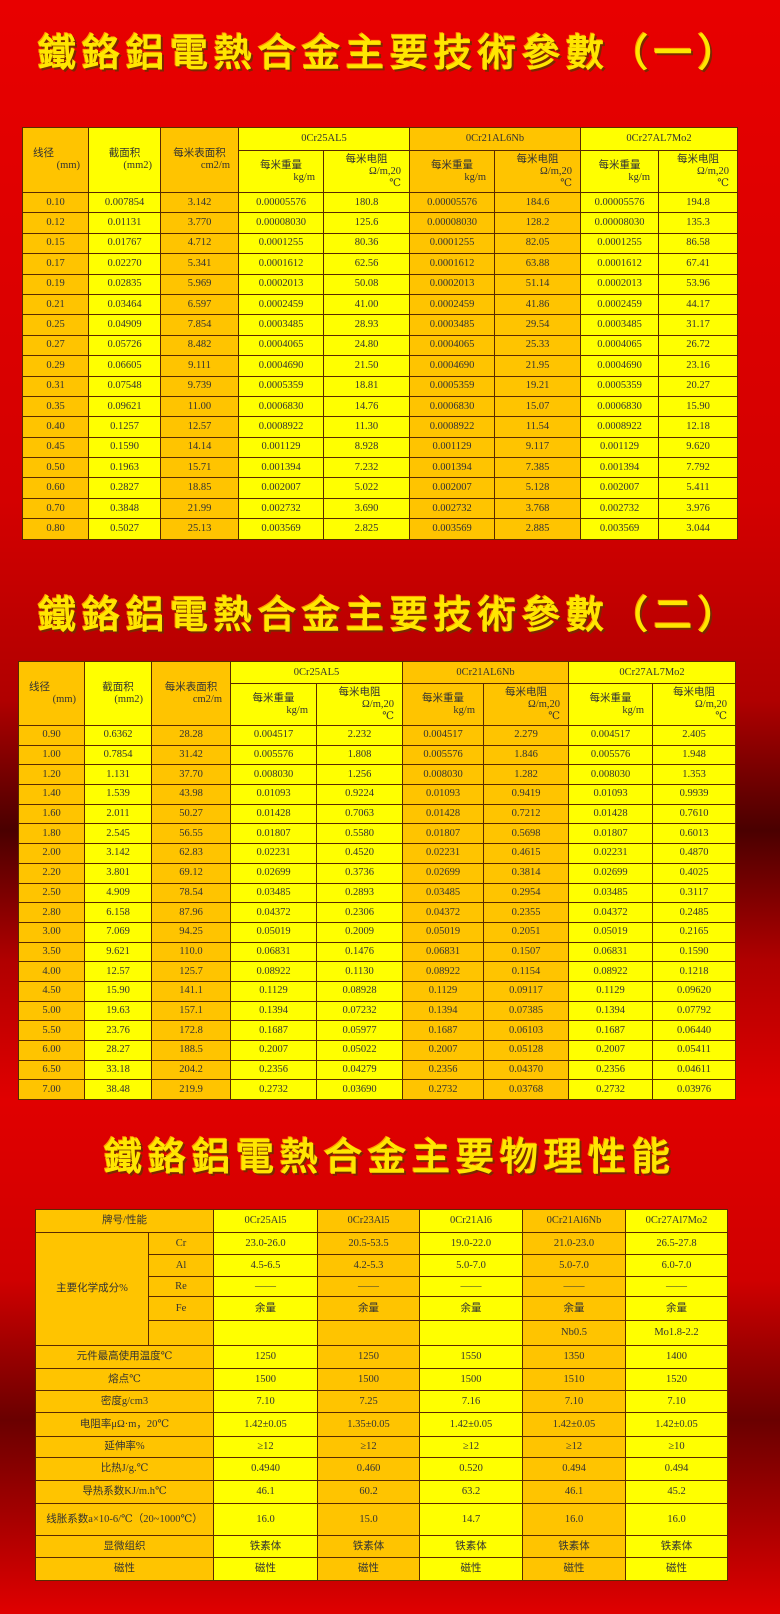  I want to click on cell-text: 9.739, so click(199, 386).